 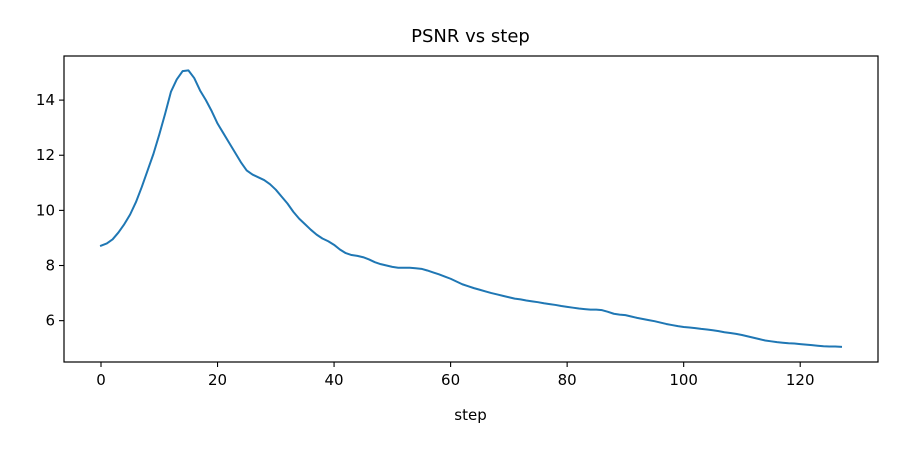 I want to click on y-tick-label: 6, so click(x=50, y=321).